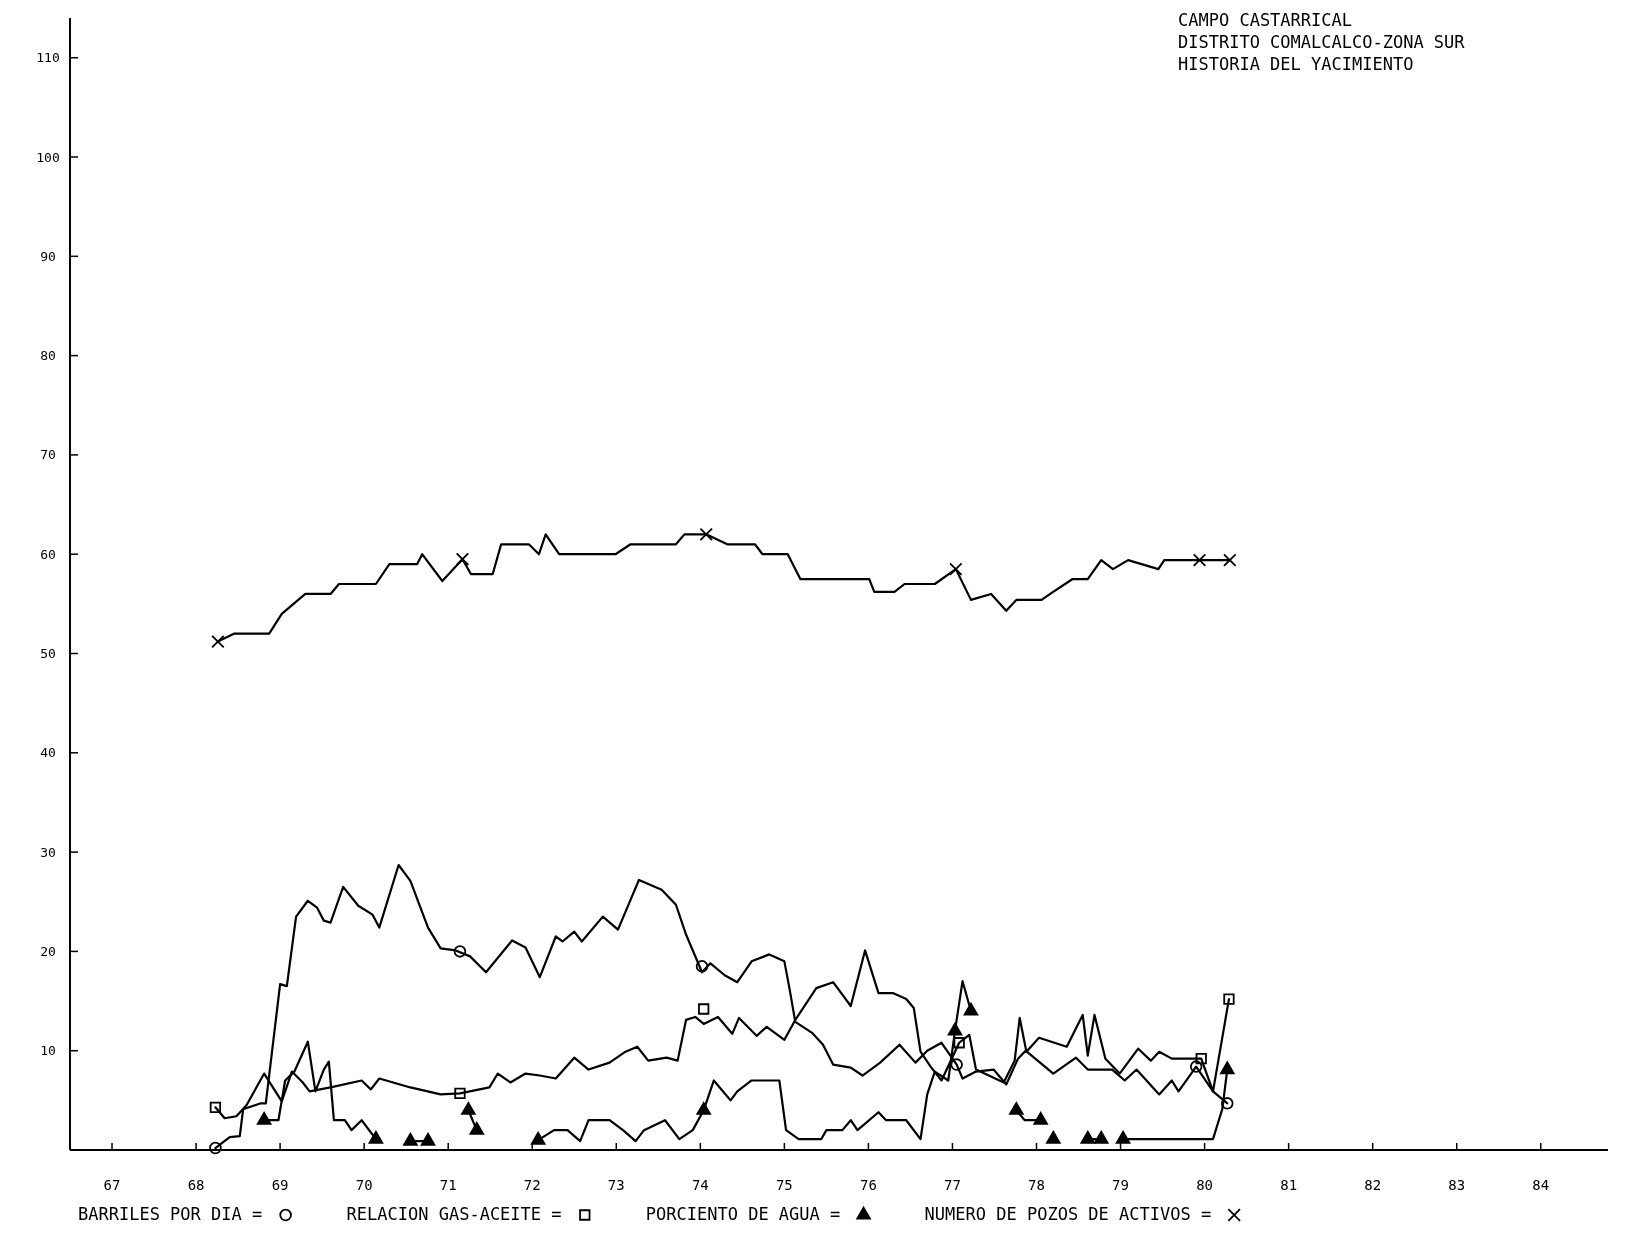  Describe the element at coordinates (1373, 1185) in the screenshot. I see `x-tick-label: 82` at that location.